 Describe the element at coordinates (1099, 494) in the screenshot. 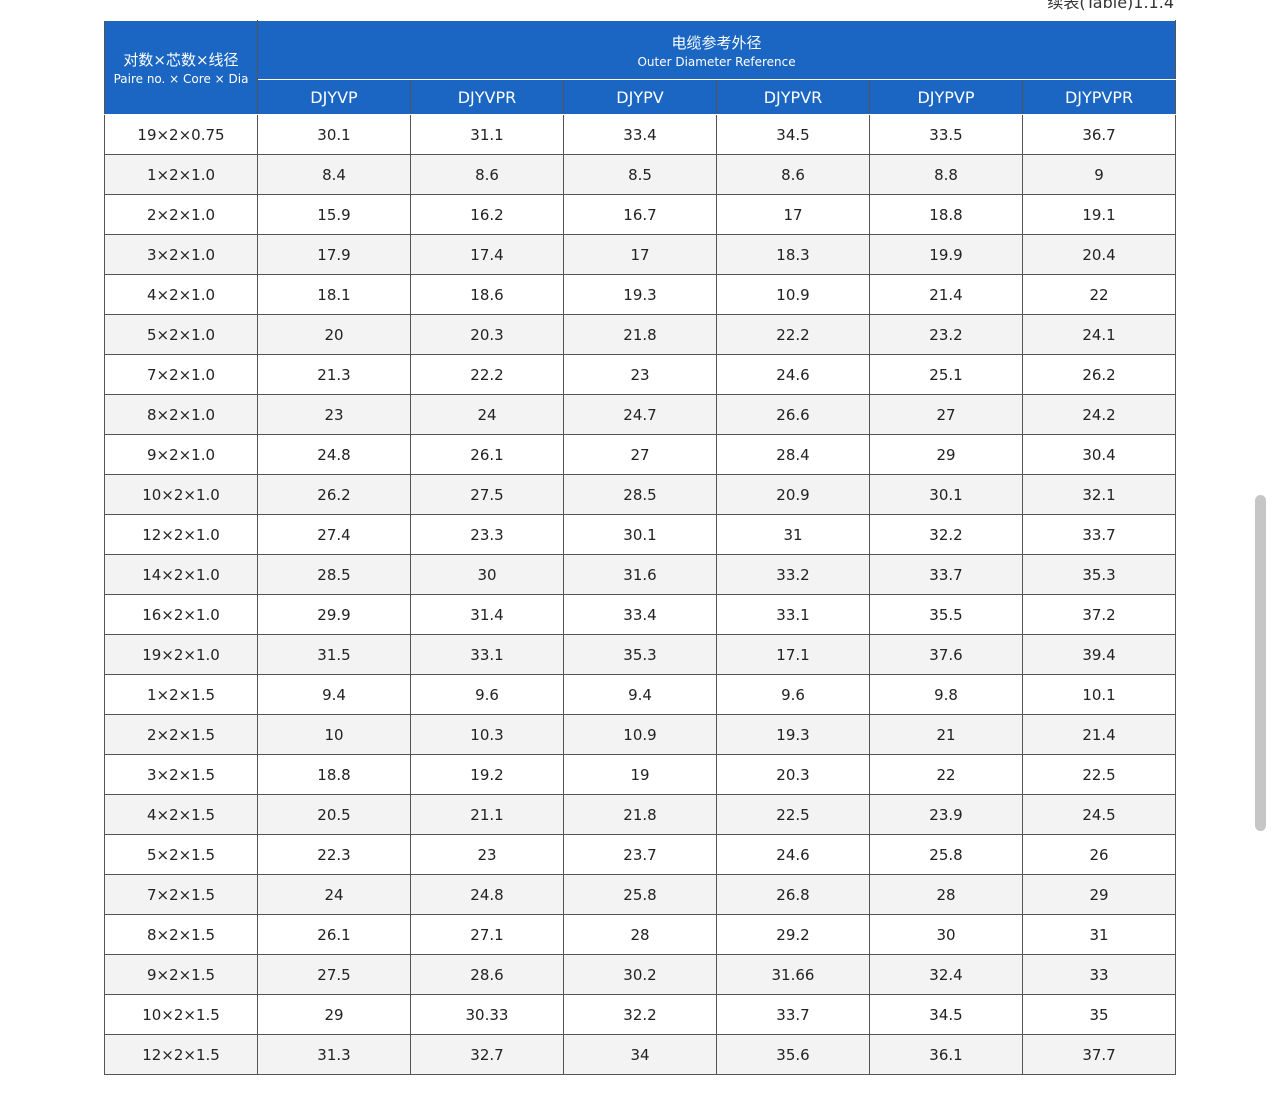

I see `value-cell: 32.1` at that location.